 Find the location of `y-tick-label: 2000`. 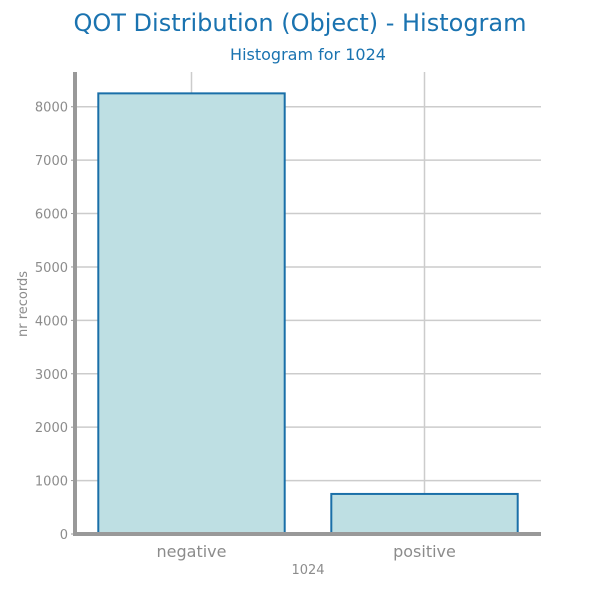

y-tick-label: 2000 is located at coordinates (51, 428).